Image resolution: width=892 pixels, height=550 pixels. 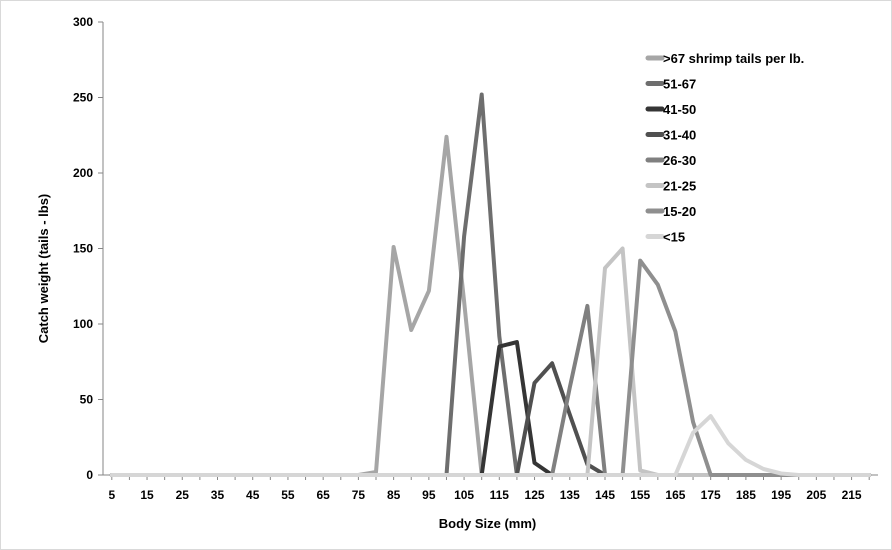 What do you see at coordinates (183, 495) in the screenshot?
I see `x-tick-label: 25` at bounding box center [183, 495].